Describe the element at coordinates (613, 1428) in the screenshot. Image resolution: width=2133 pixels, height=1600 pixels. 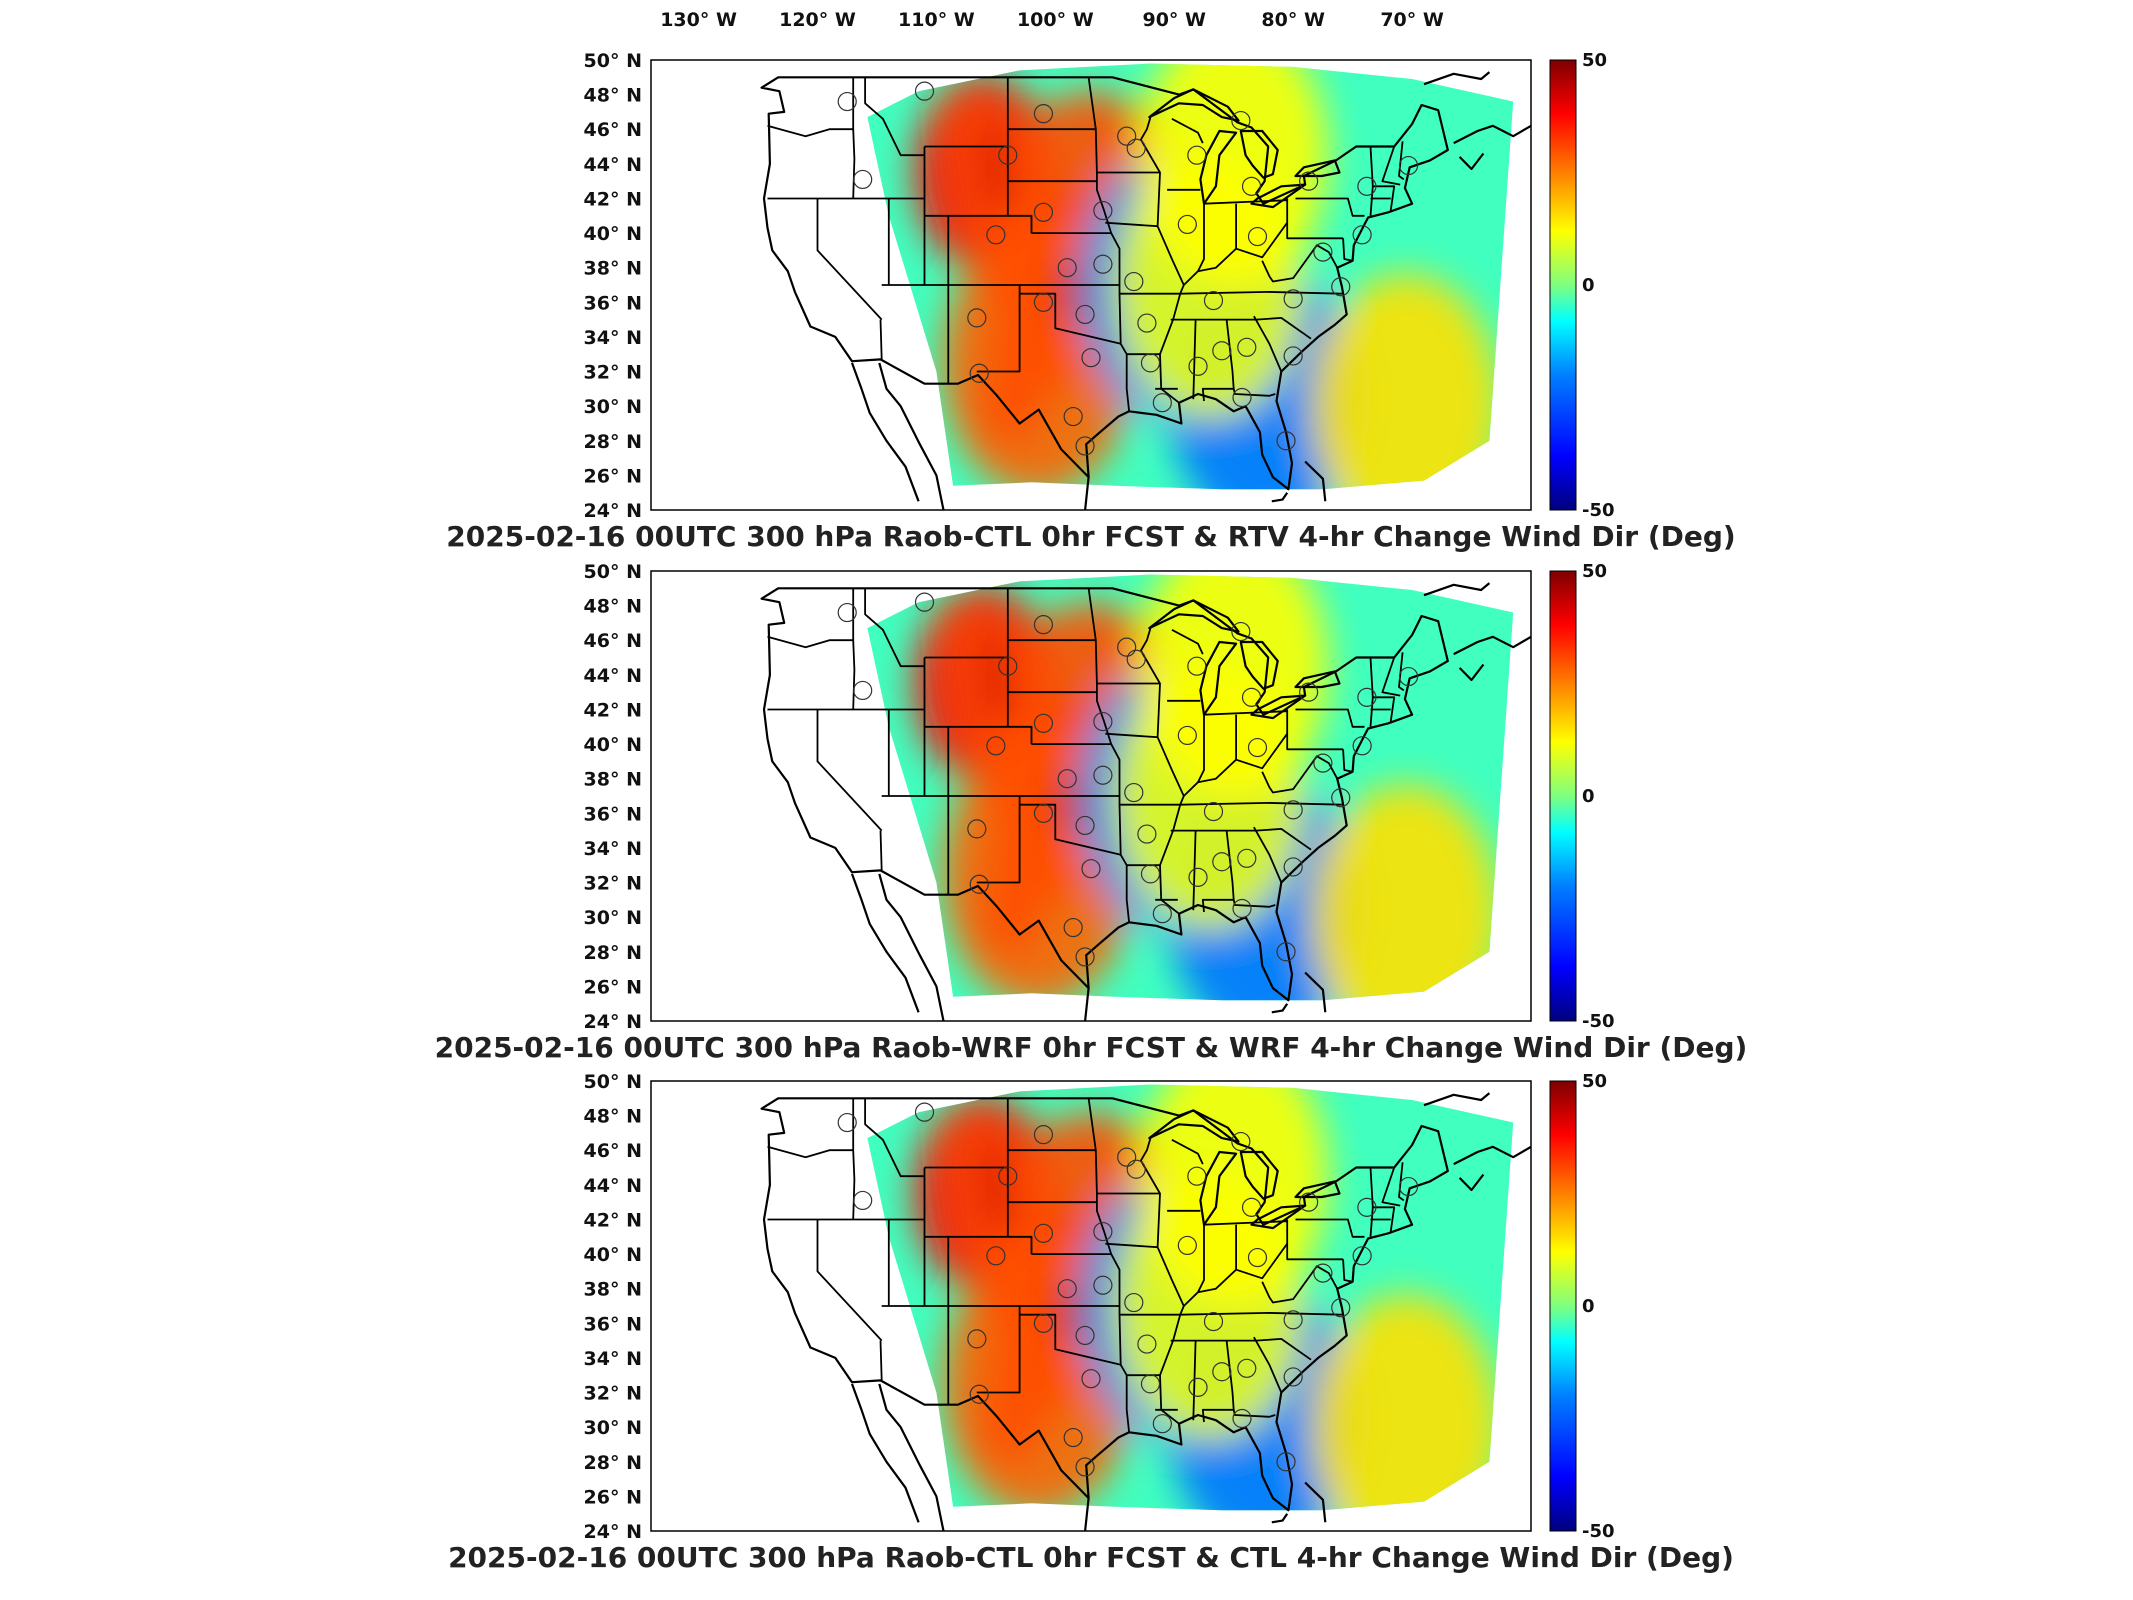
I see `lat-tick-label: 30° N` at that location.